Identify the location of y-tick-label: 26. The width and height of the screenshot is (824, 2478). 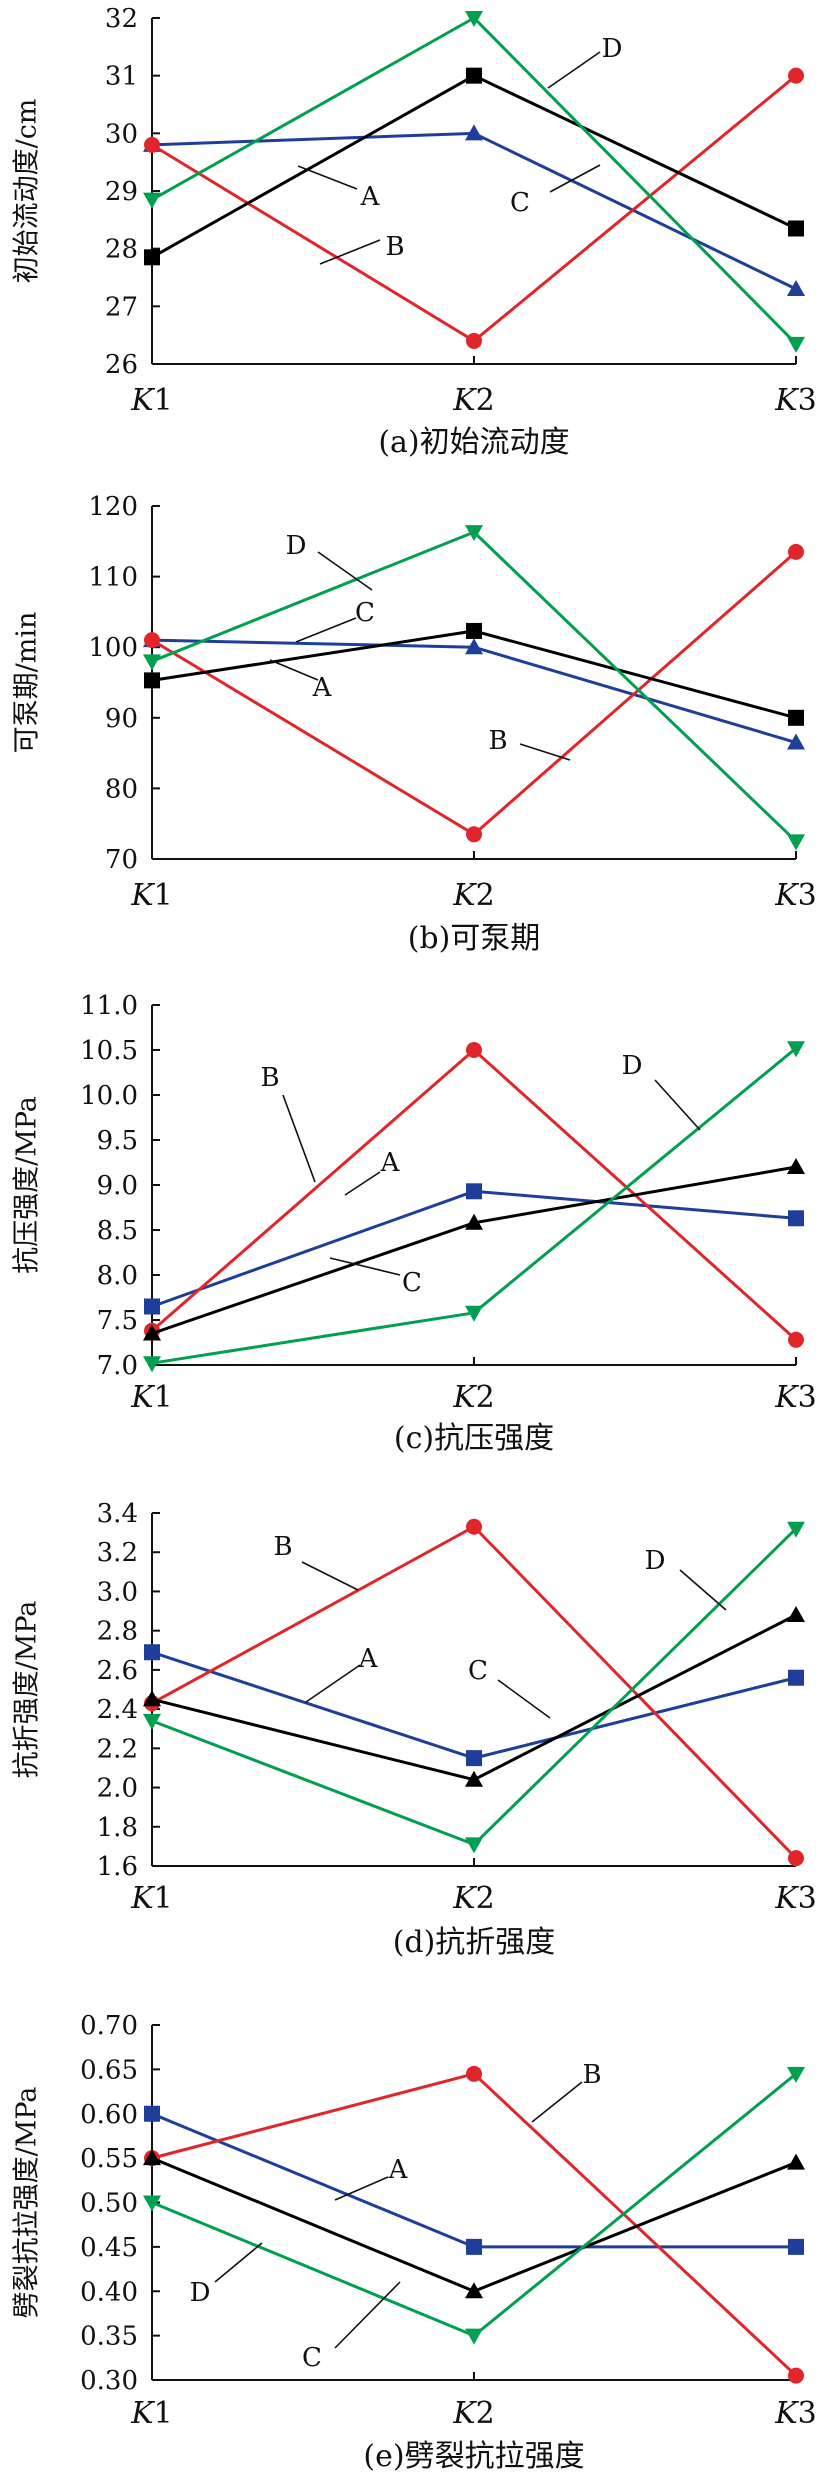
(121, 365).